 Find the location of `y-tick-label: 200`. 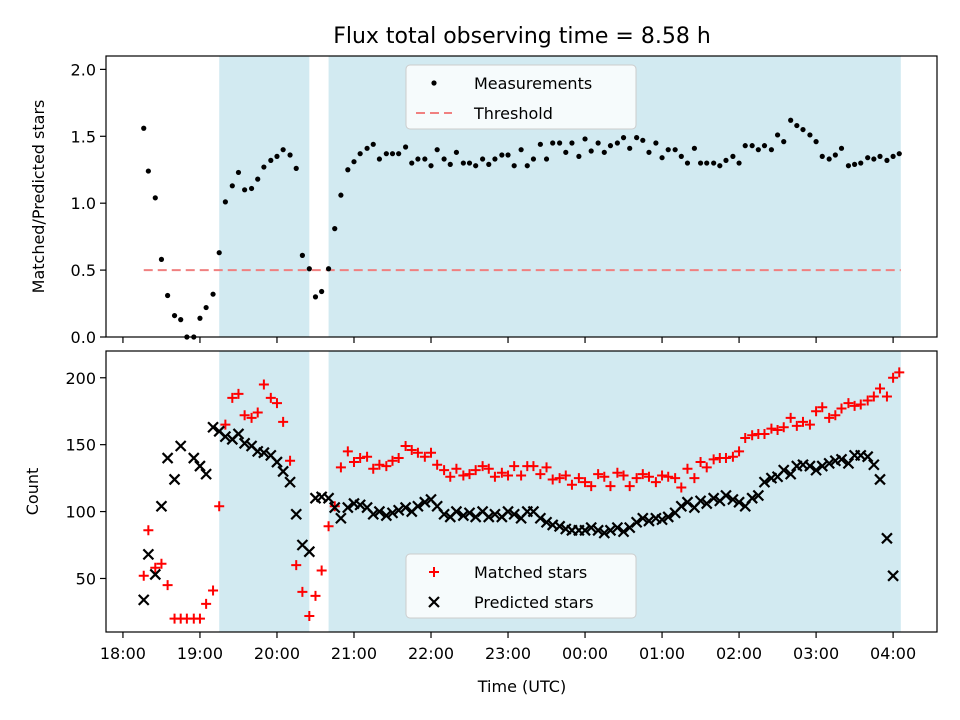

y-tick-label: 200 is located at coordinates (80, 378).